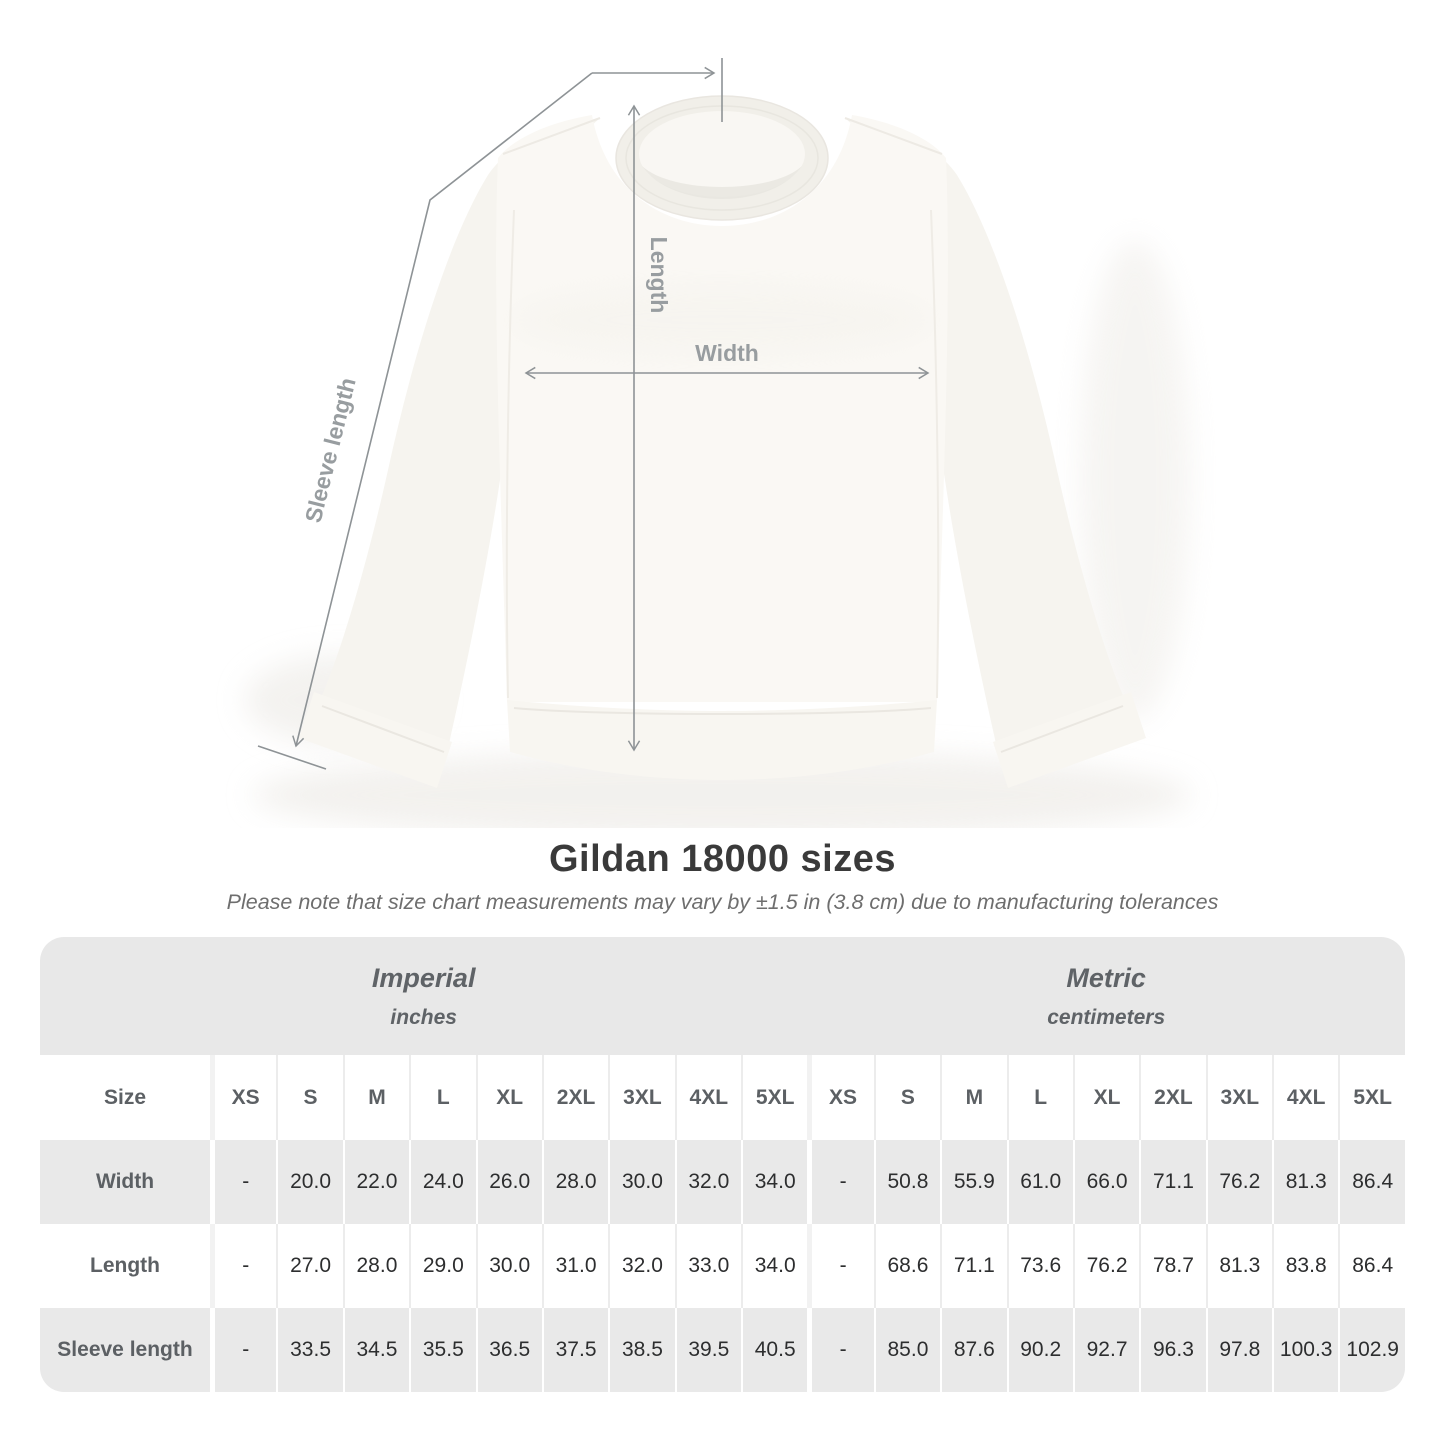 This screenshot has width=1445, height=1445. Describe the element at coordinates (125, 1266) in the screenshot. I see `row-label: Length` at that location.